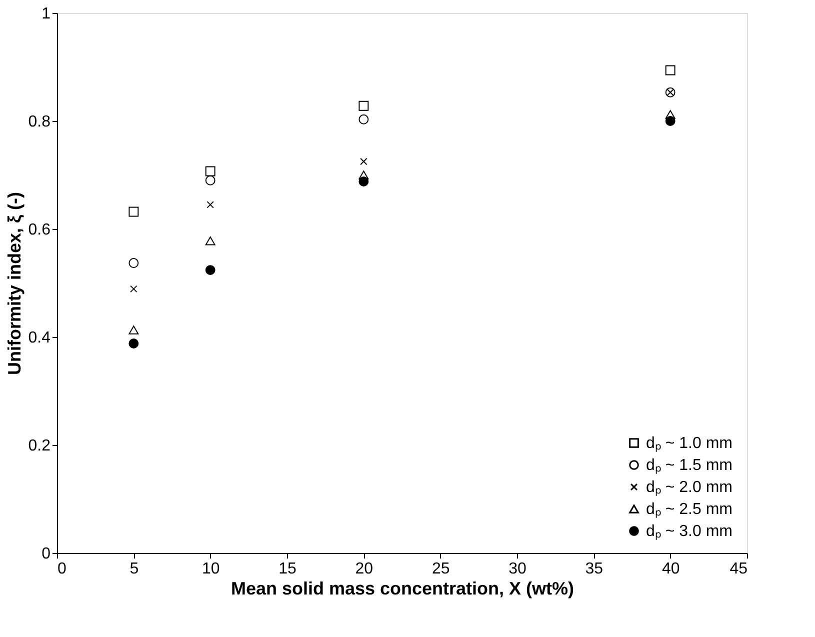 This screenshot has height=637, width=815. What do you see at coordinates (689, 509) in the screenshot?
I see `legend-label: dₚ ~ 2.5 mm` at bounding box center [689, 509].